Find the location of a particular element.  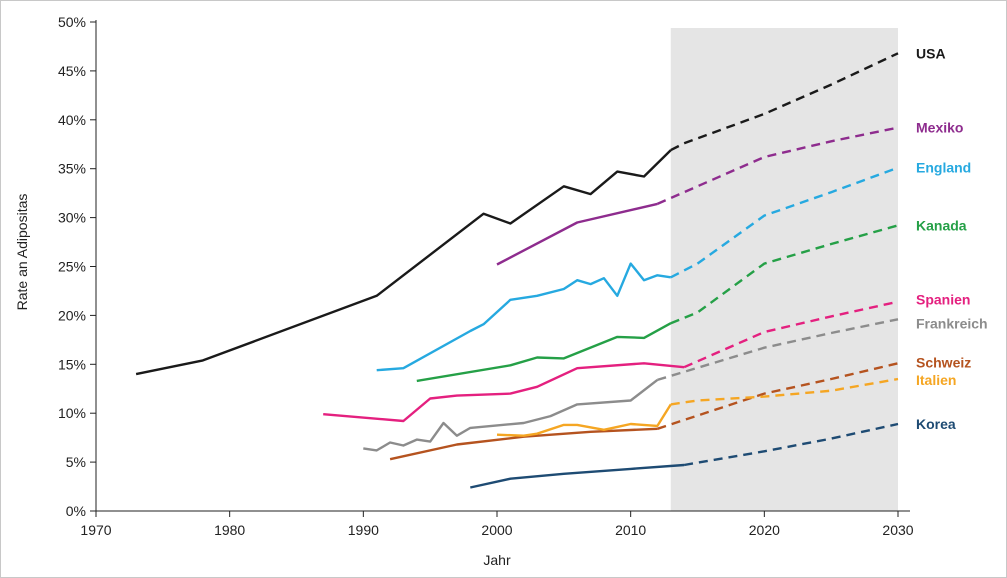

x-tick-label: 1980 is located at coordinates (229, 530).